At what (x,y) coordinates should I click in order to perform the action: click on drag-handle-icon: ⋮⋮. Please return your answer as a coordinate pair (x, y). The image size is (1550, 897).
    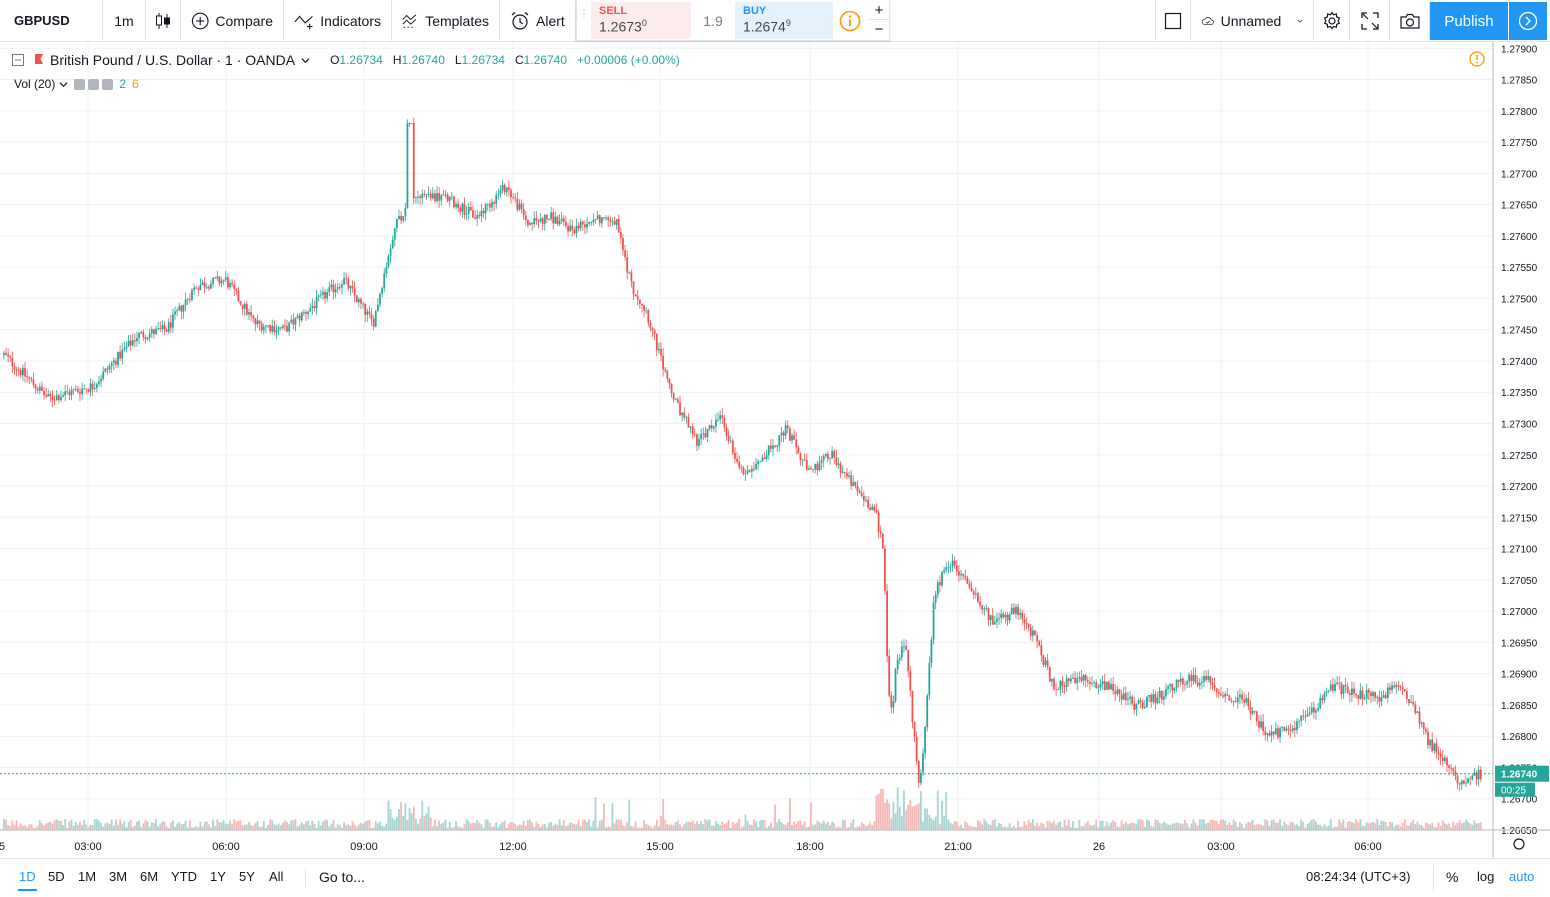
    Looking at the image, I should click on (590, 14).